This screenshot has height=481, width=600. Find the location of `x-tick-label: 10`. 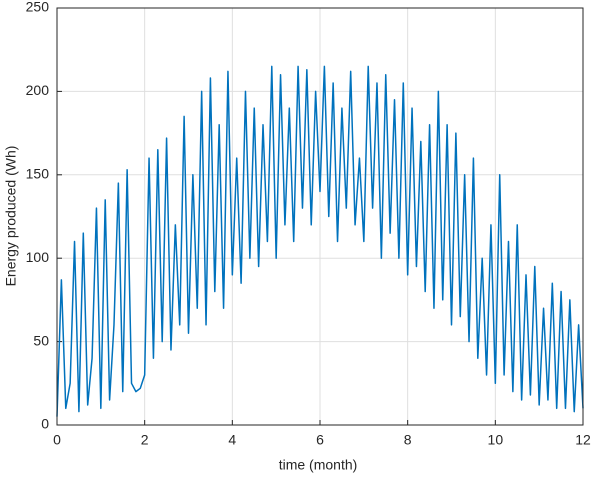

x-tick-label: 10 is located at coordinates (496, 440).